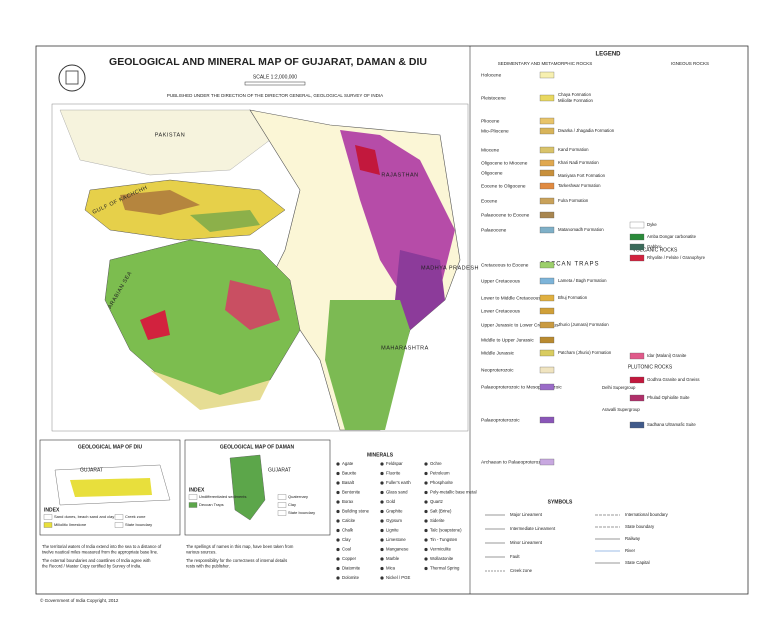 The image size is (768, 633). I want to click on igneous-label: Sadhana Ultramafic Suite, so click(671, 424).